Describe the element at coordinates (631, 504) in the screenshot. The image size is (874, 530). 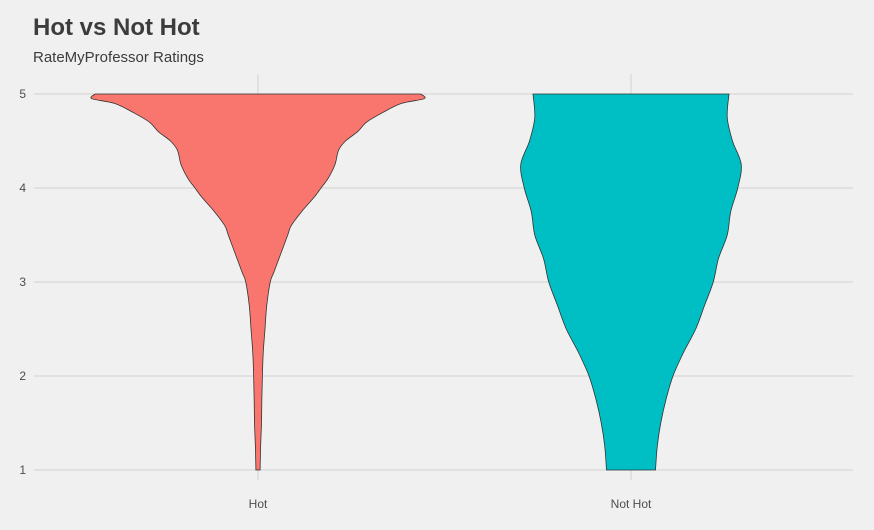
I see `x-tick-label: Not Hot` at that location.